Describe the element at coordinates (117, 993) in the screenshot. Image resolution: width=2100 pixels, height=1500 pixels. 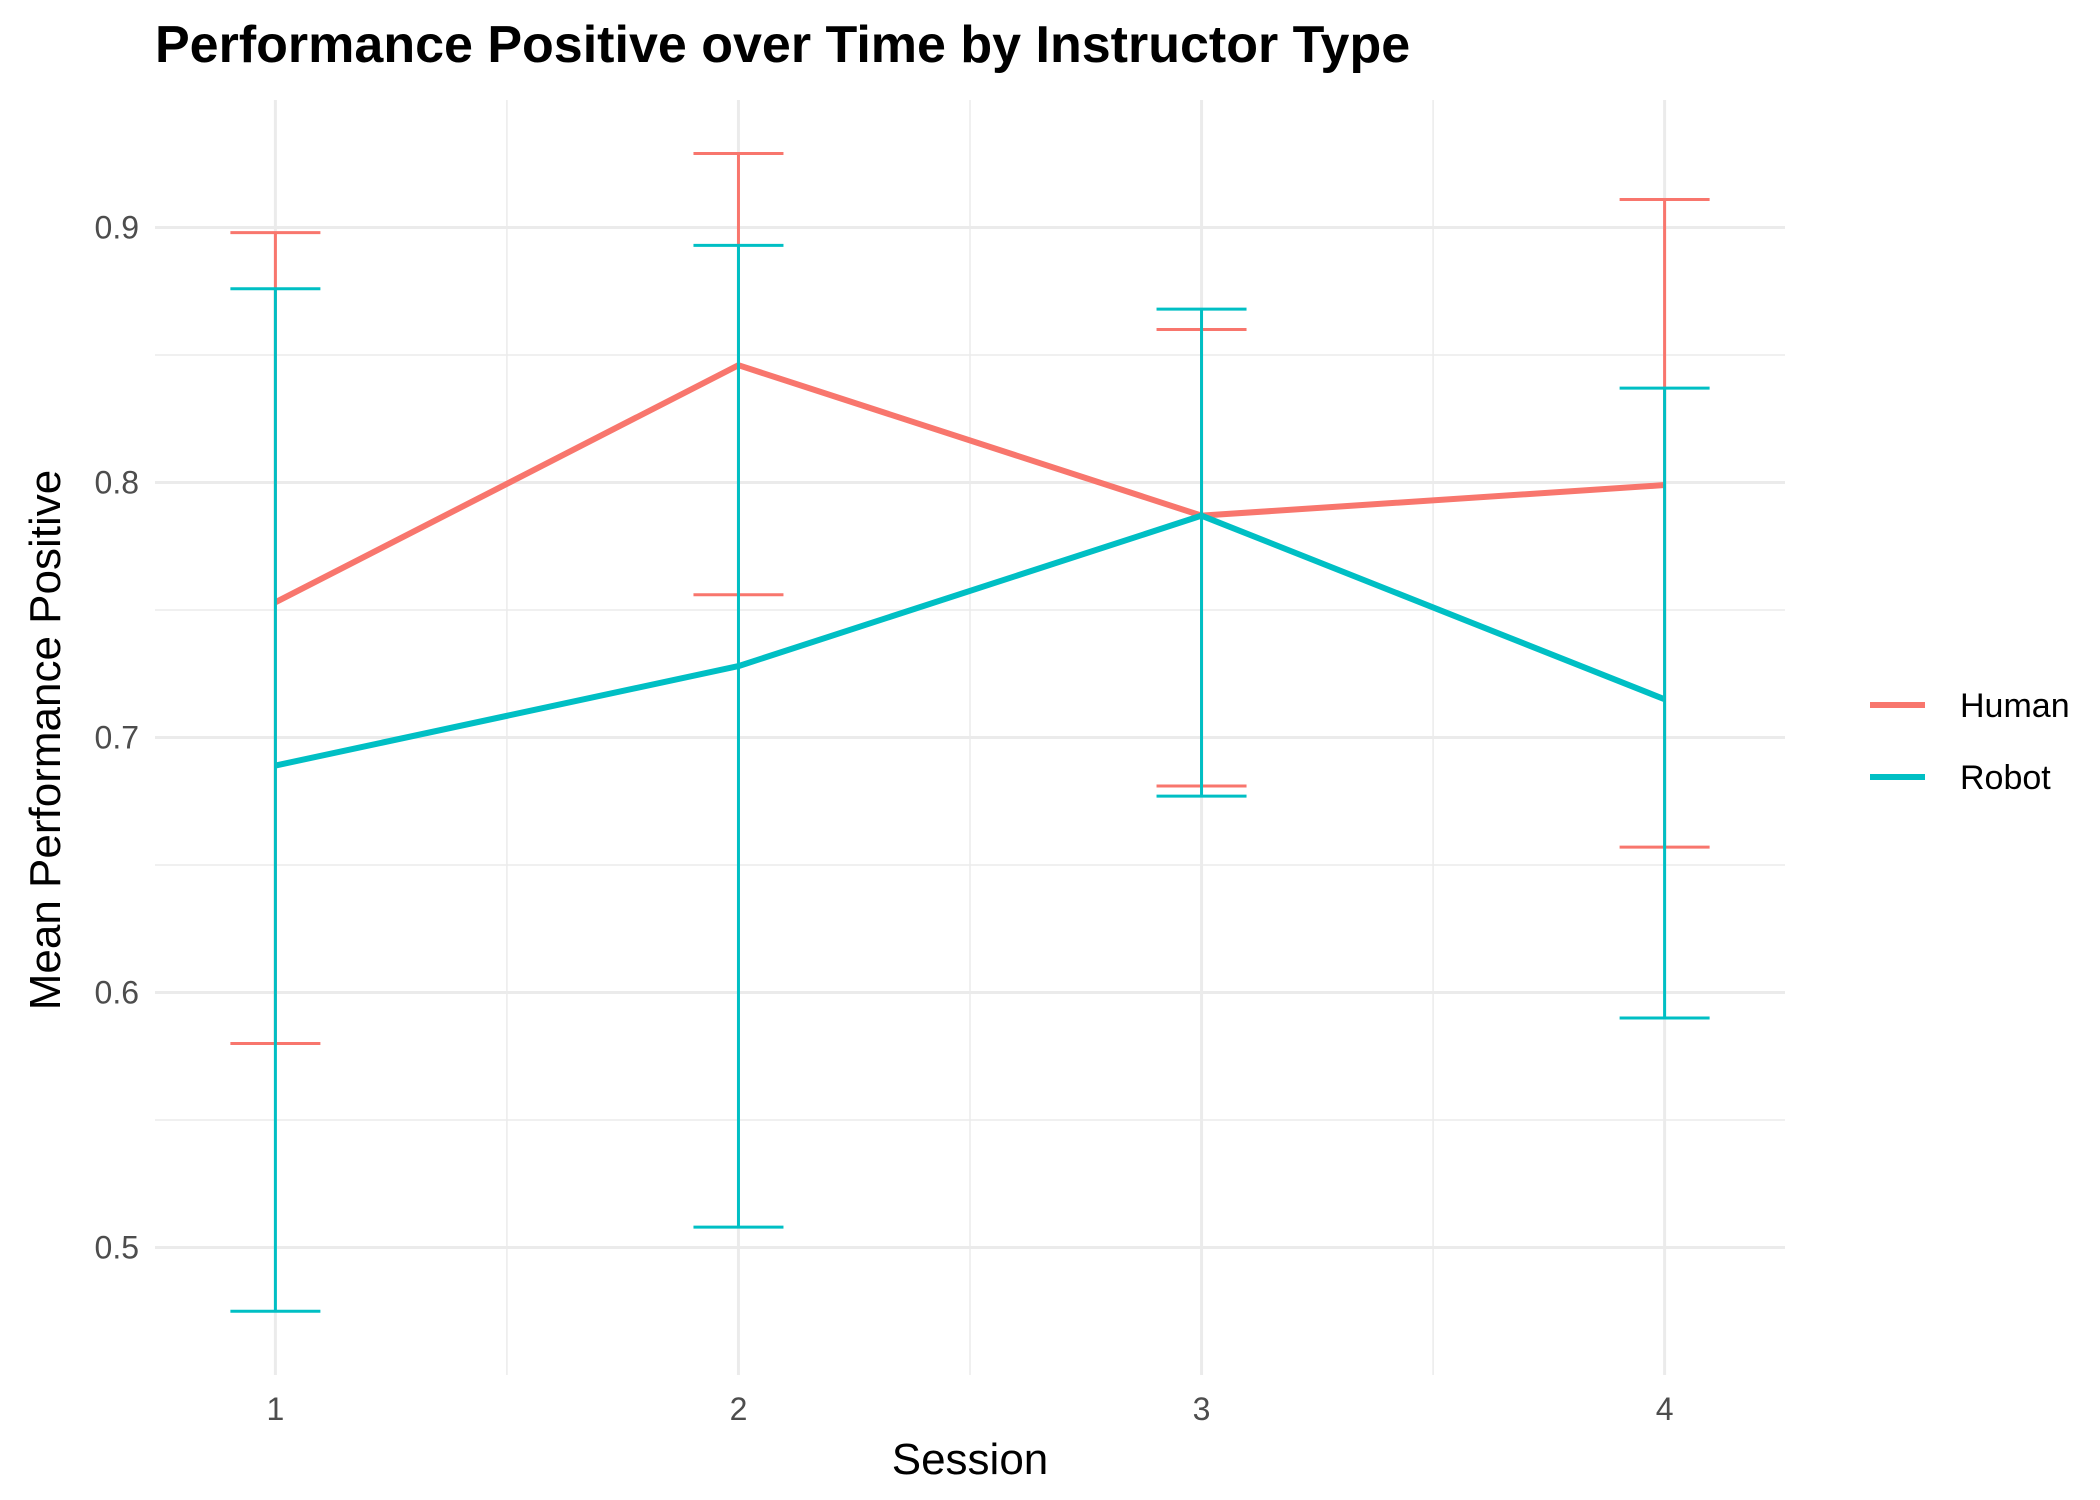
I see `y-tick-label: 0.6` at that location.